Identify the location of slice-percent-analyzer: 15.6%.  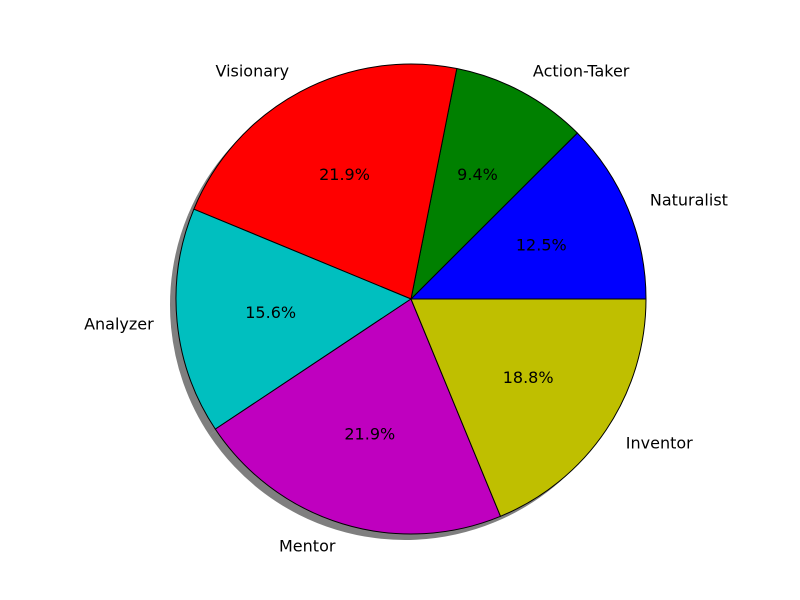
(270, 312).